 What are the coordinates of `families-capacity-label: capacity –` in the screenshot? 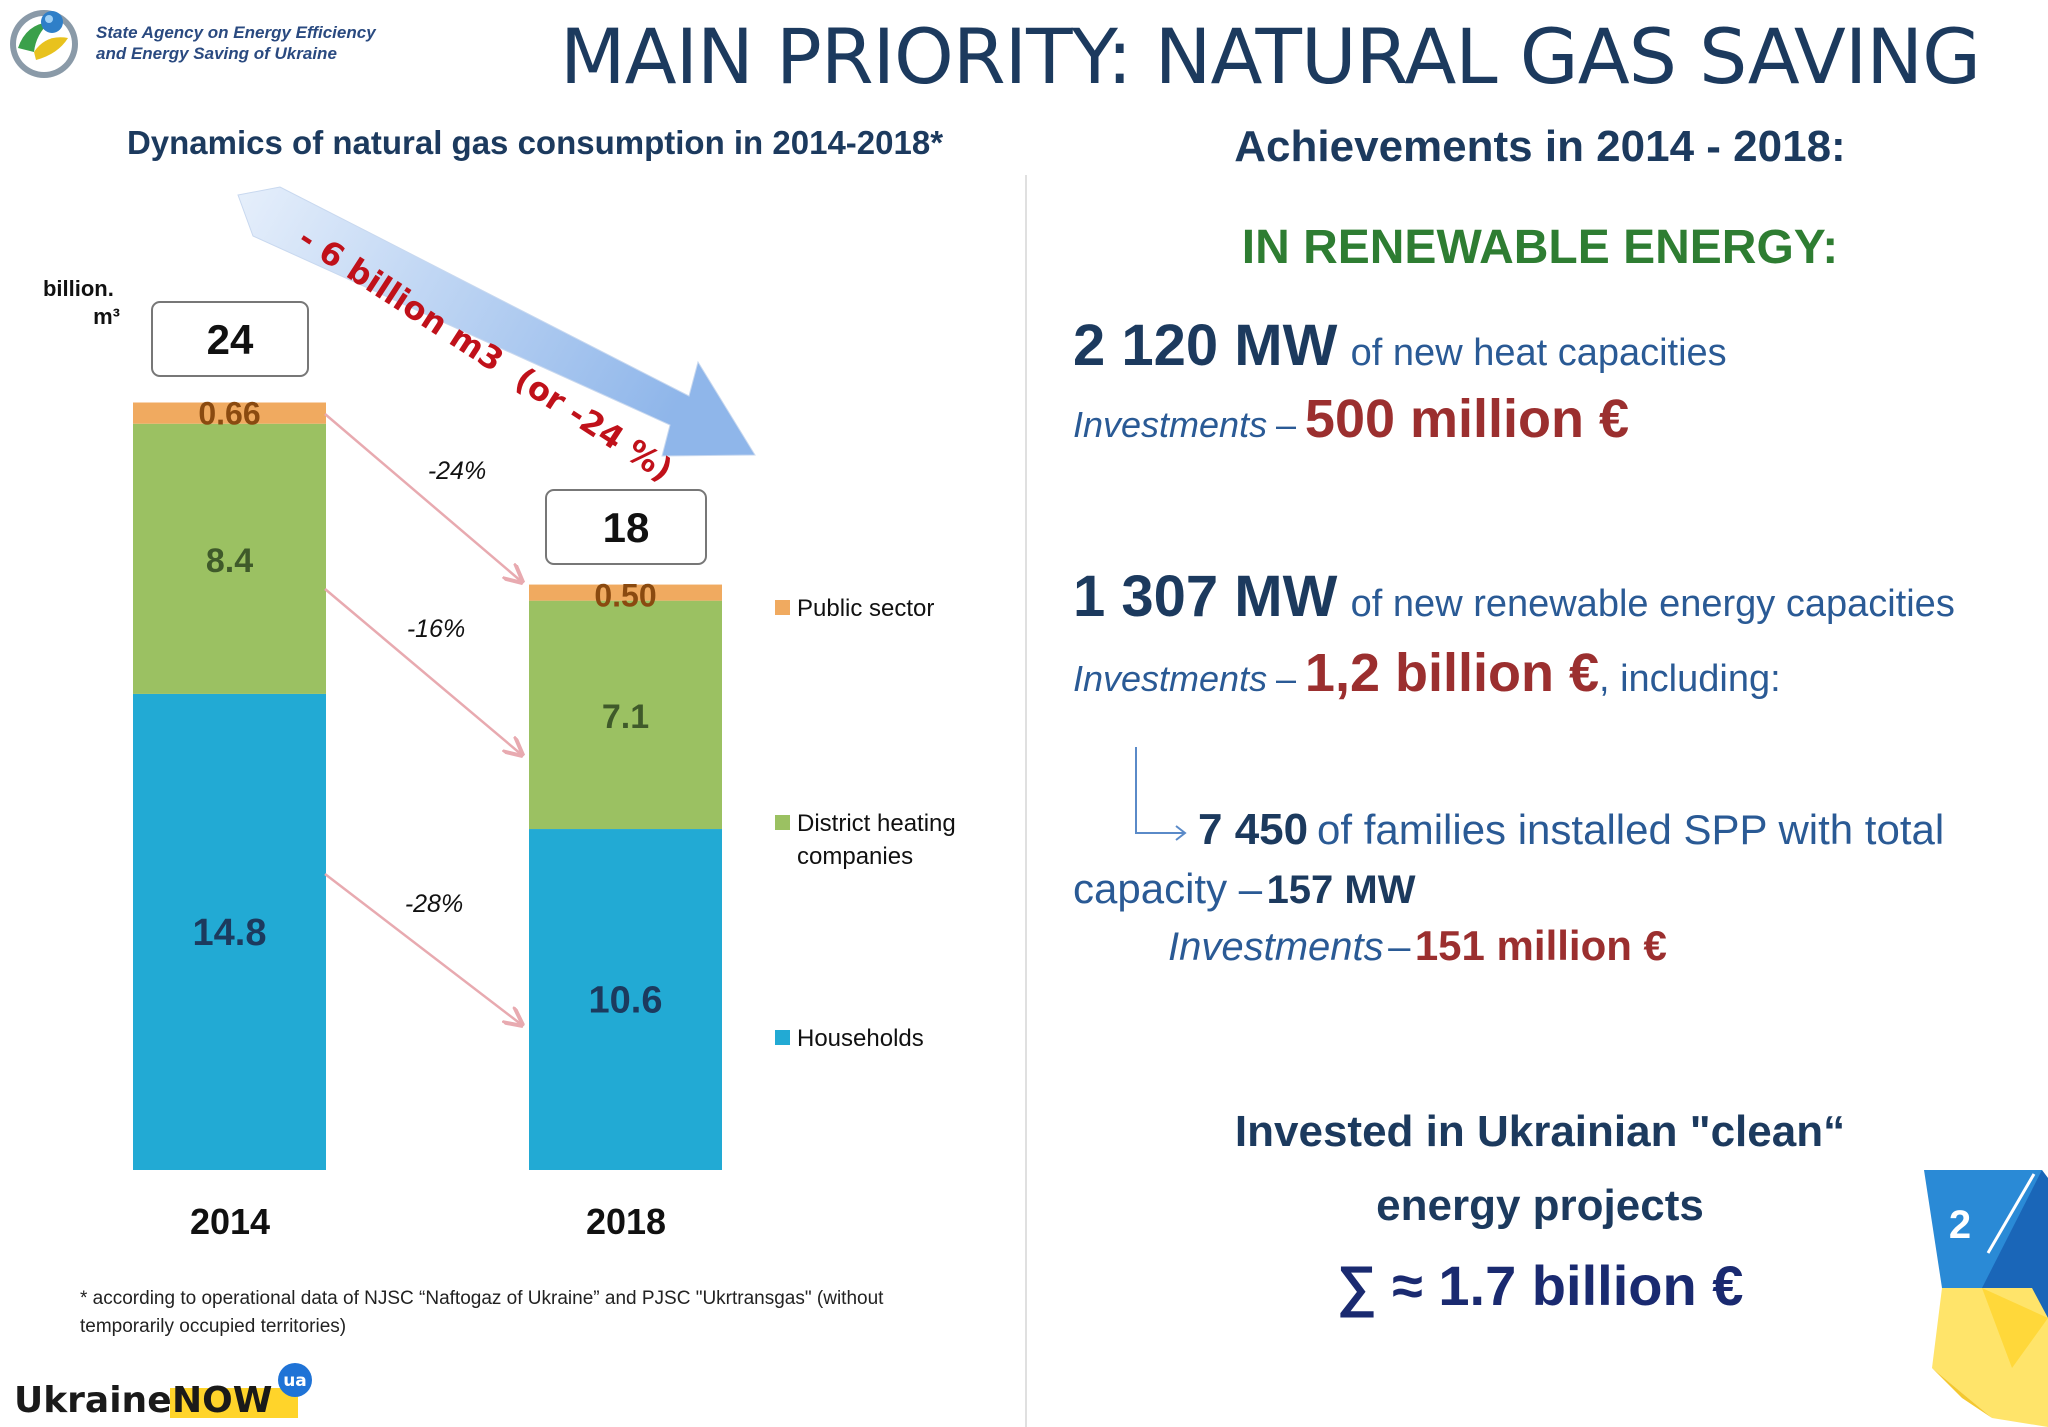 It's located at (1168, 888).